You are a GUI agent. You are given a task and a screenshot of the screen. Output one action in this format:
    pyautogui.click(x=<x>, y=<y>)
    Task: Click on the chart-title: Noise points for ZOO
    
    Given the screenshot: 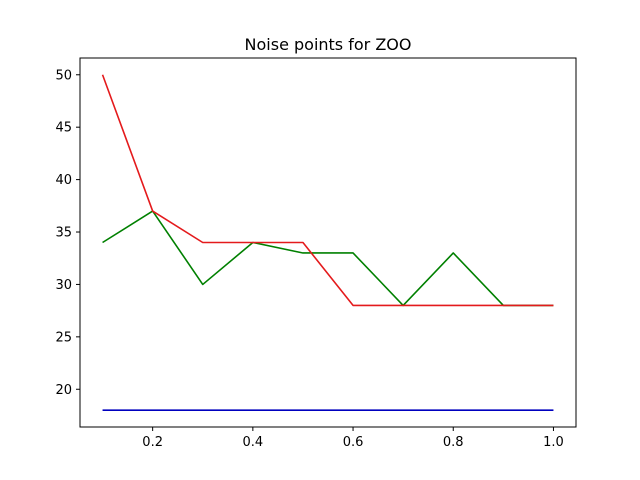 What is the action you would take?
    pyautogui.click(x=328, y=44)
    